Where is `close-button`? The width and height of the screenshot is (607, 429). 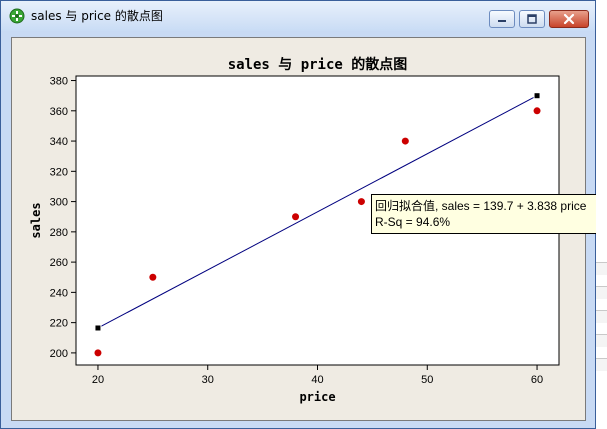 close-button is located at coordinates (569, 19).